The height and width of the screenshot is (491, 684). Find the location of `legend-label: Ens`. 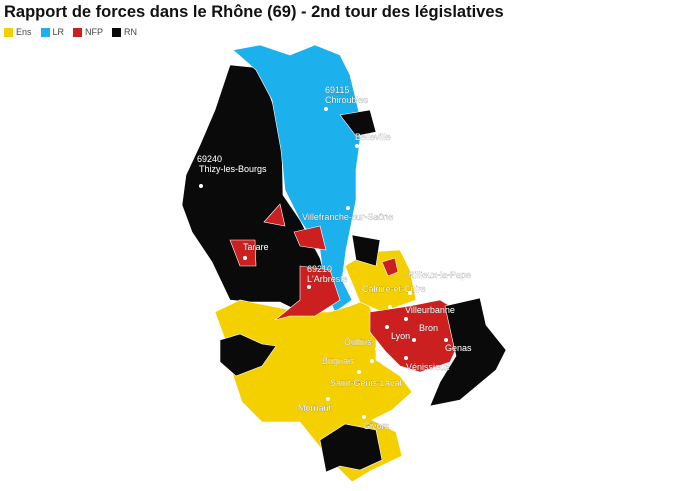

legend-label: Ens is located at coordinates (24, 32).